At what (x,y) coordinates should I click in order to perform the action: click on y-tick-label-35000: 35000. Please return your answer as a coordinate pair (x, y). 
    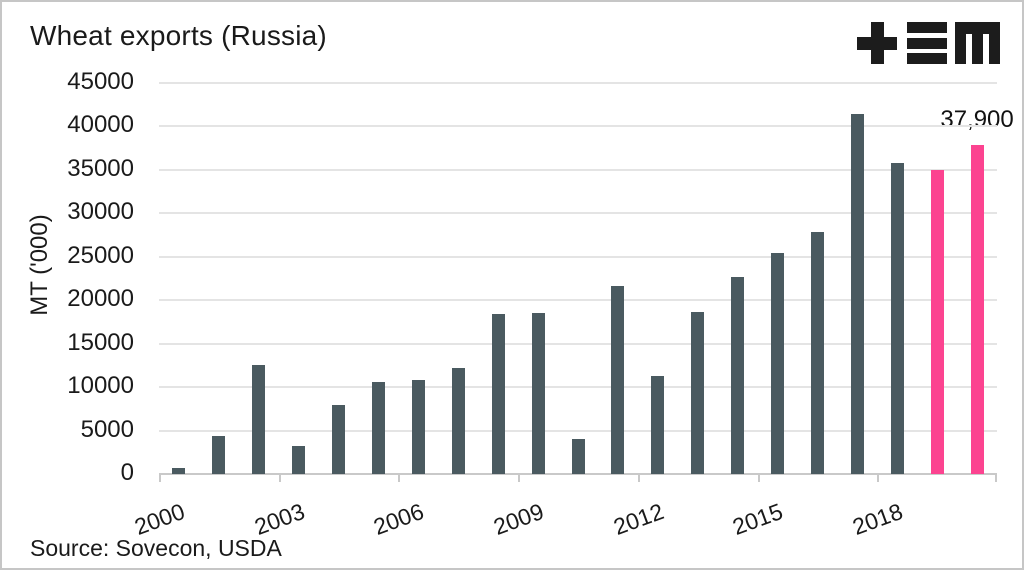
    Looking at the image, I should click on (100, 168).